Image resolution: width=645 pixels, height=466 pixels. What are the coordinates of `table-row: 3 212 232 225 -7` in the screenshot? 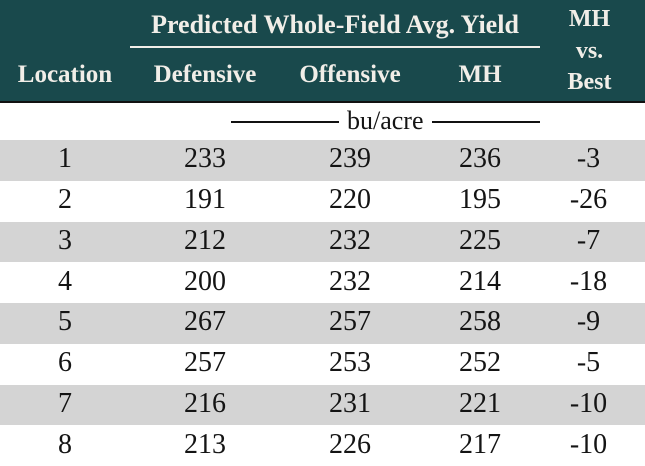 It's located at (322, 242).